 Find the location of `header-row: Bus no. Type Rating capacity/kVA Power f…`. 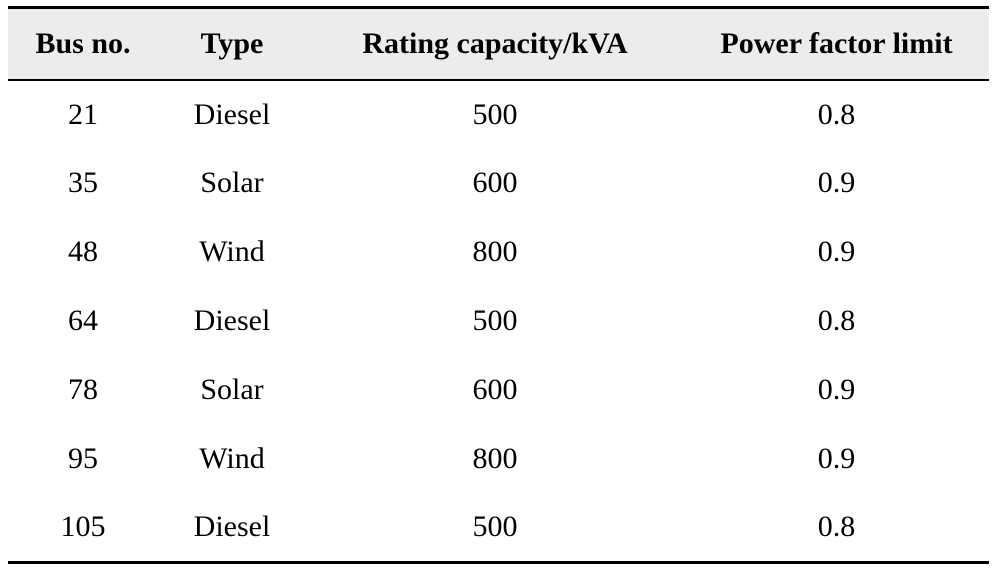

header-row: Bus no. Type Rating capacity/kVA Power f… is located at coordinates (498, 43).